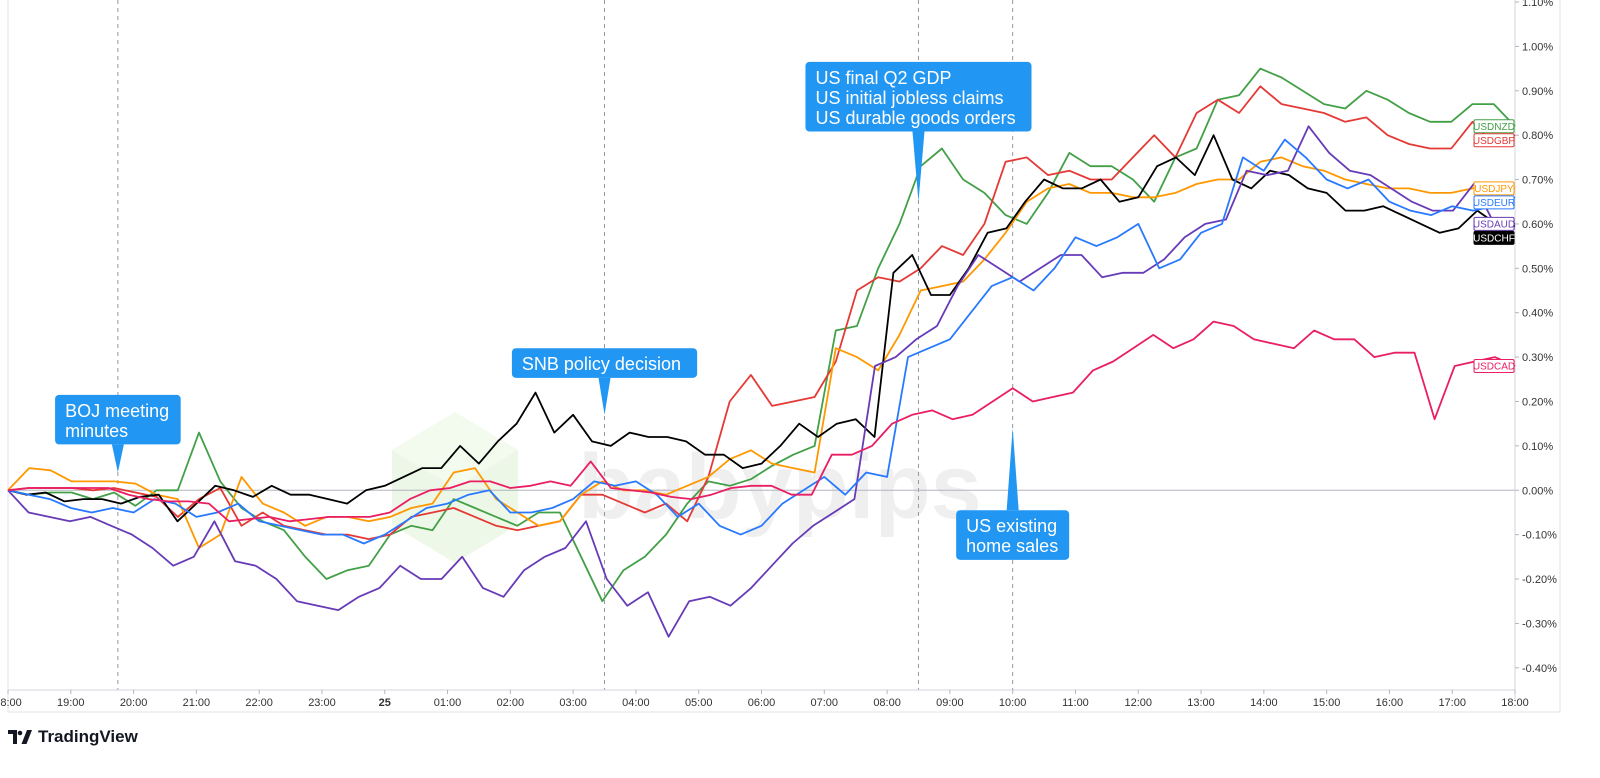  I want to click on x-tick-label: 02:00, so click(511, 703).